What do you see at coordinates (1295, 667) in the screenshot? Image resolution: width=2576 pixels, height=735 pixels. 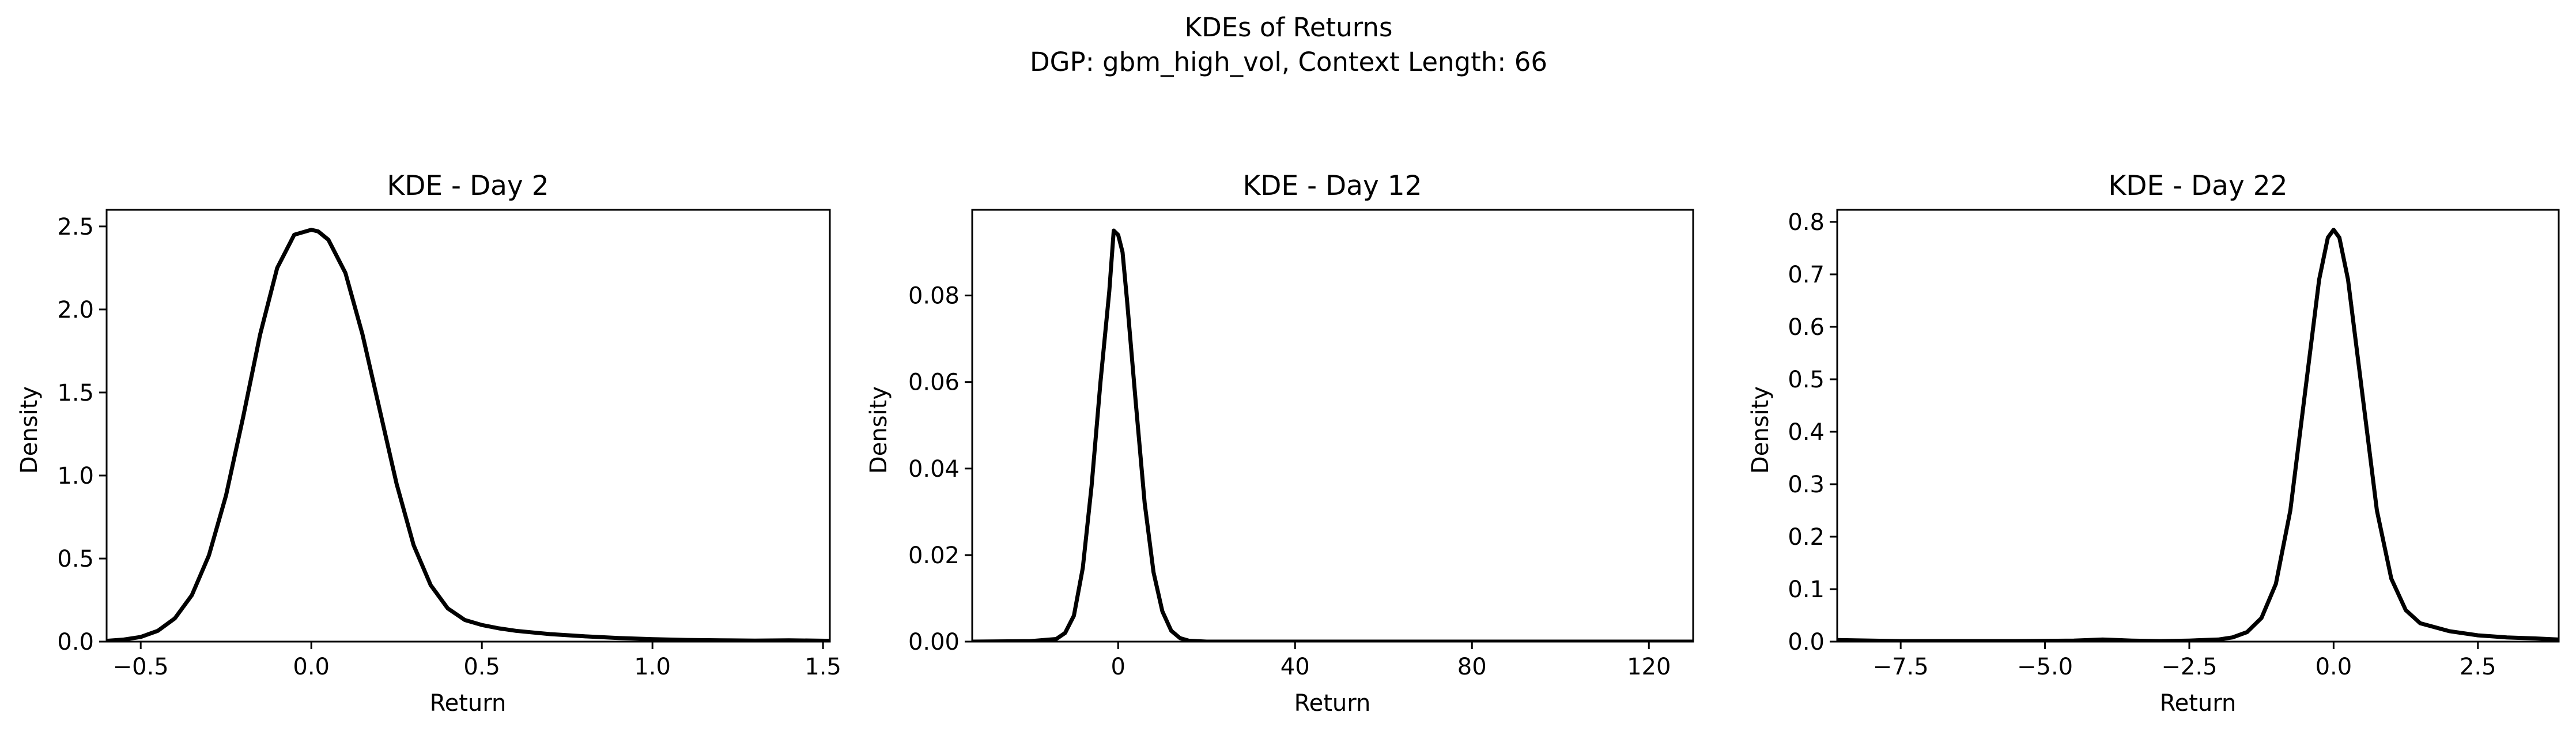 I see `x-tick-label: 40` at bounding box center [1295, 667].